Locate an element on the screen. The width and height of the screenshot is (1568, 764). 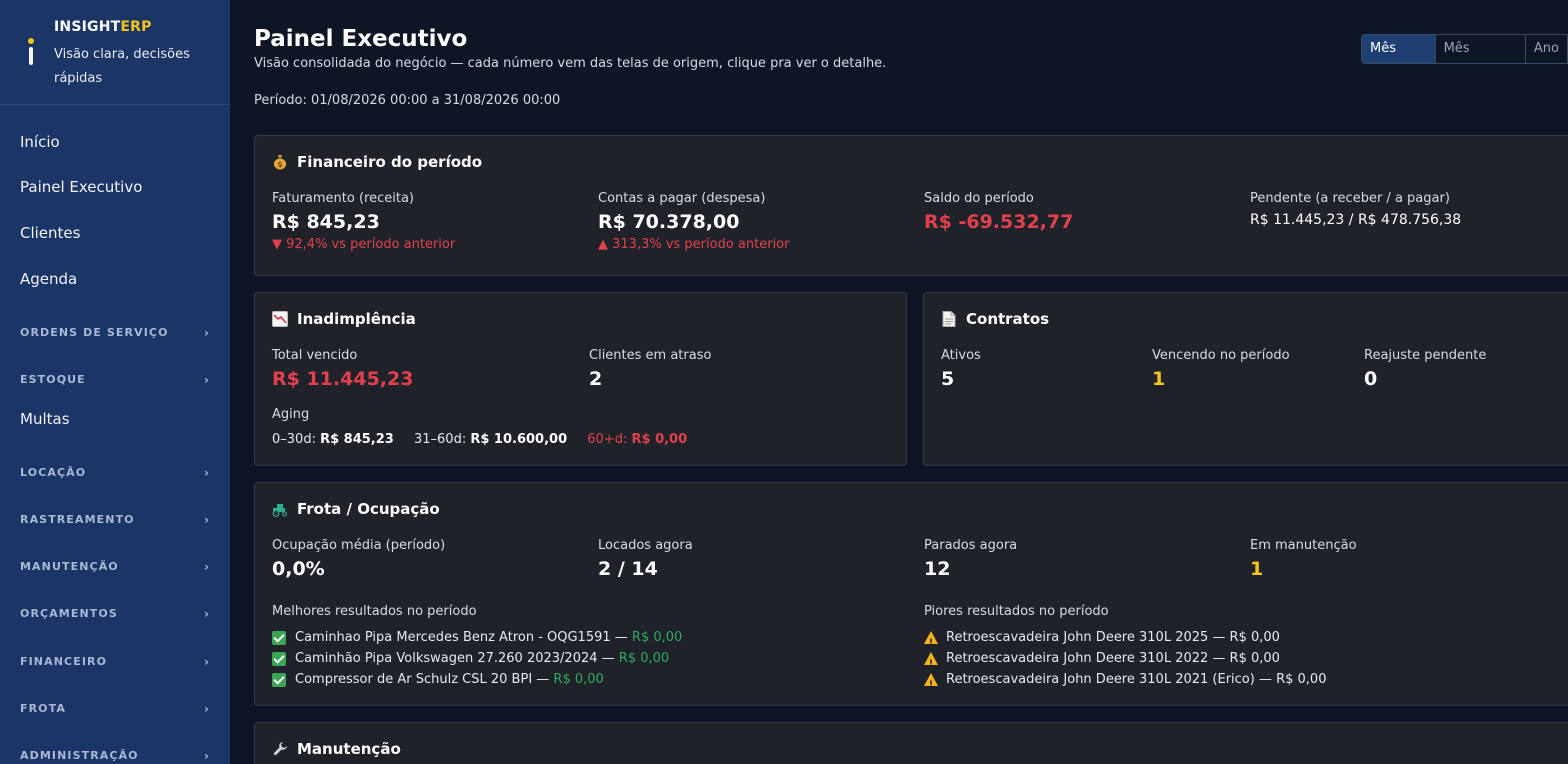
metric-value: R$ 70.378,00 is located at coordinates (669, 222).